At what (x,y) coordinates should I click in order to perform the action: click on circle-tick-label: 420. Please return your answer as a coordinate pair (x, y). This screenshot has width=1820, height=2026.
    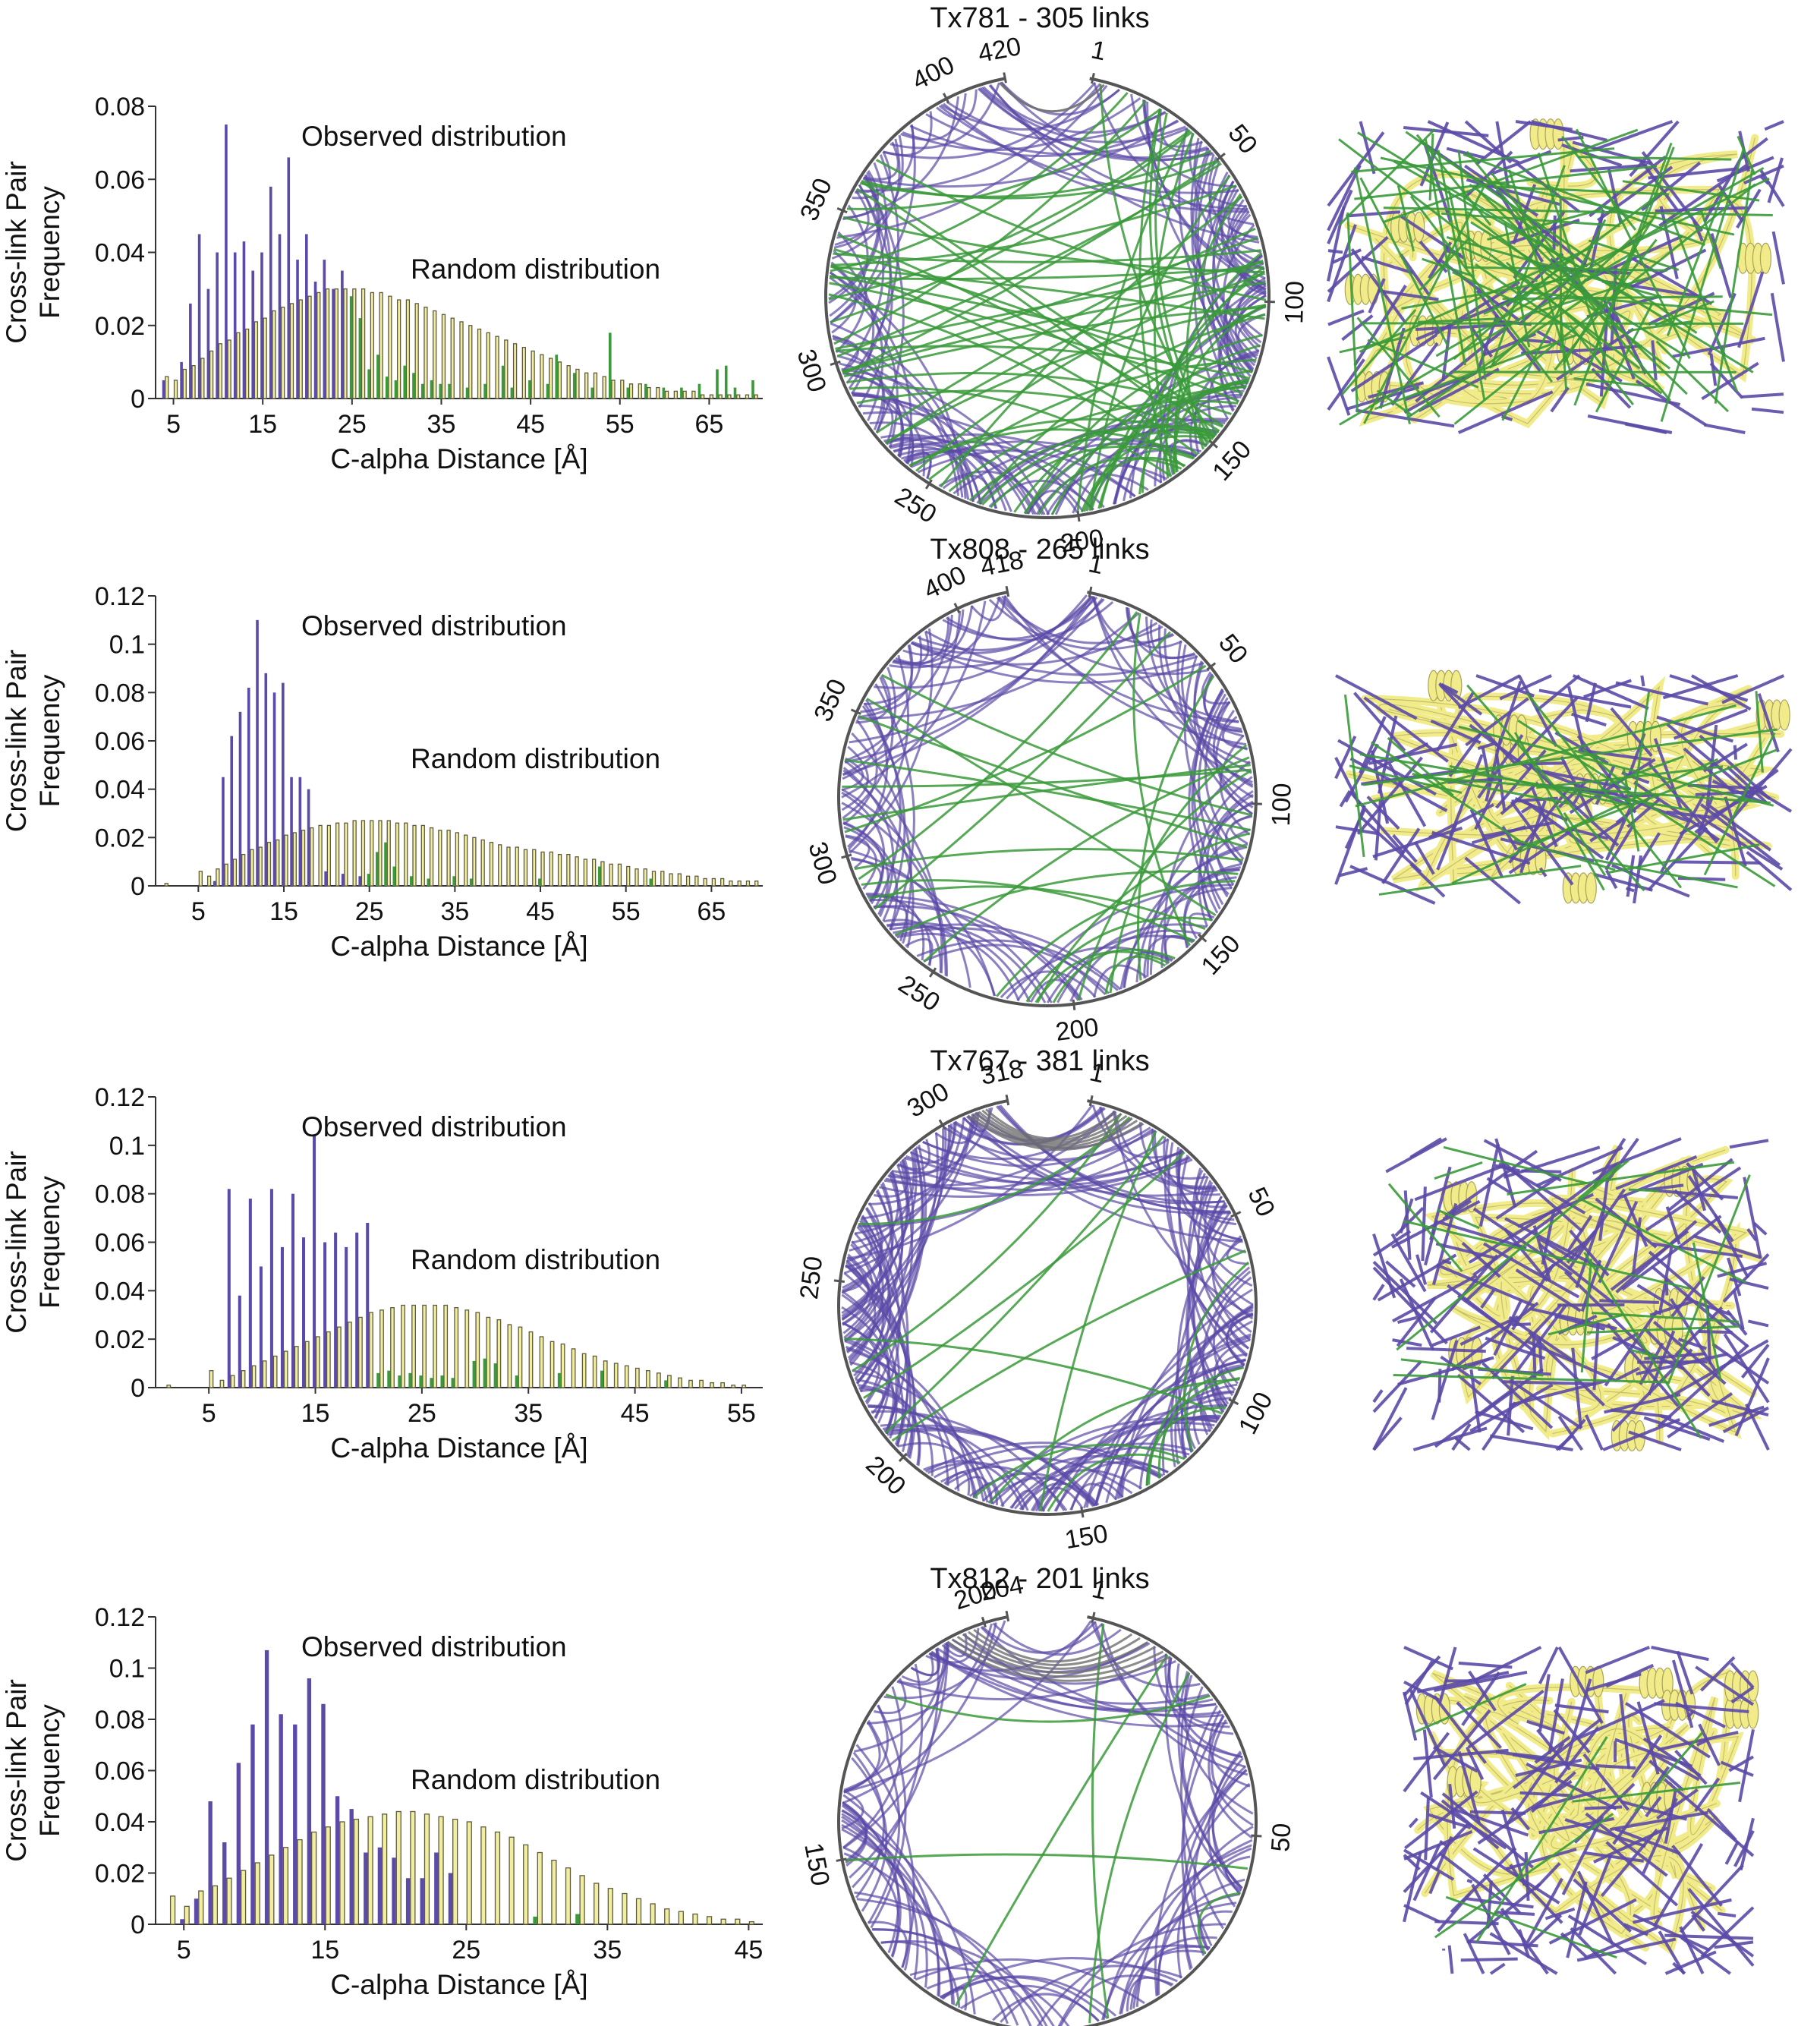
    Looking at the image, I should click on (1000, 50).